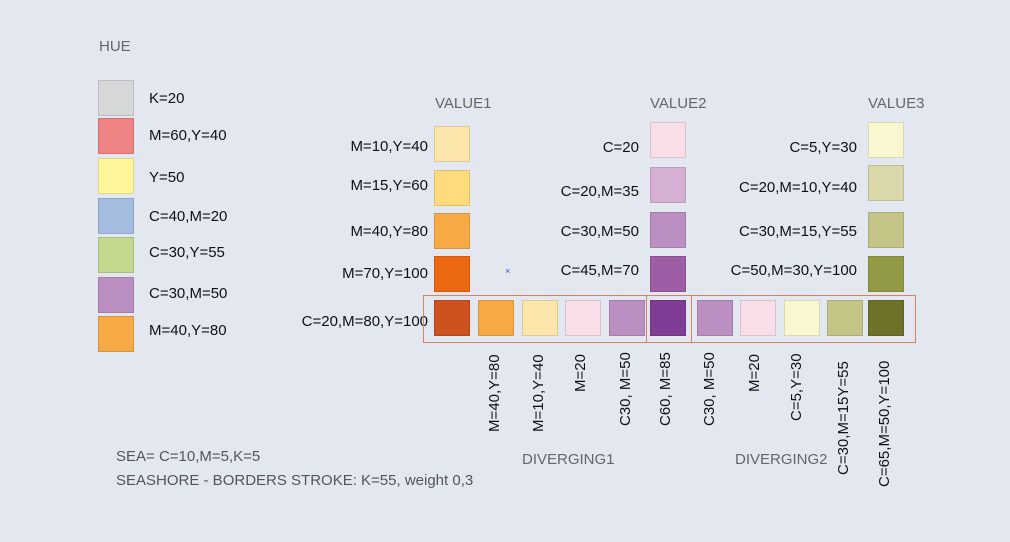 The image size is (1010, 542). I want to click on value3-label-5: C=65,M=50,Y=100, so click(884, 423).